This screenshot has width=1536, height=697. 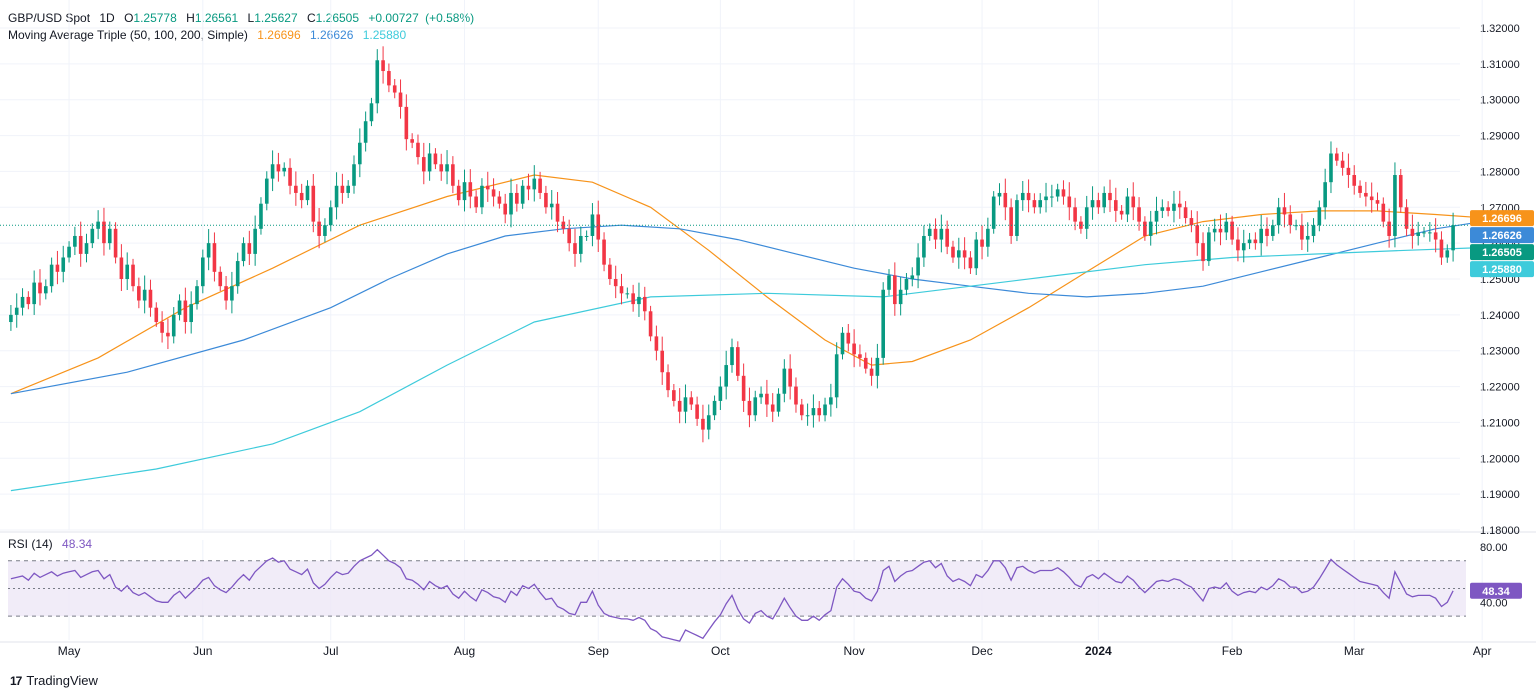 I want to click on change-percent: (+0.58%), so click(x=450, y=18).